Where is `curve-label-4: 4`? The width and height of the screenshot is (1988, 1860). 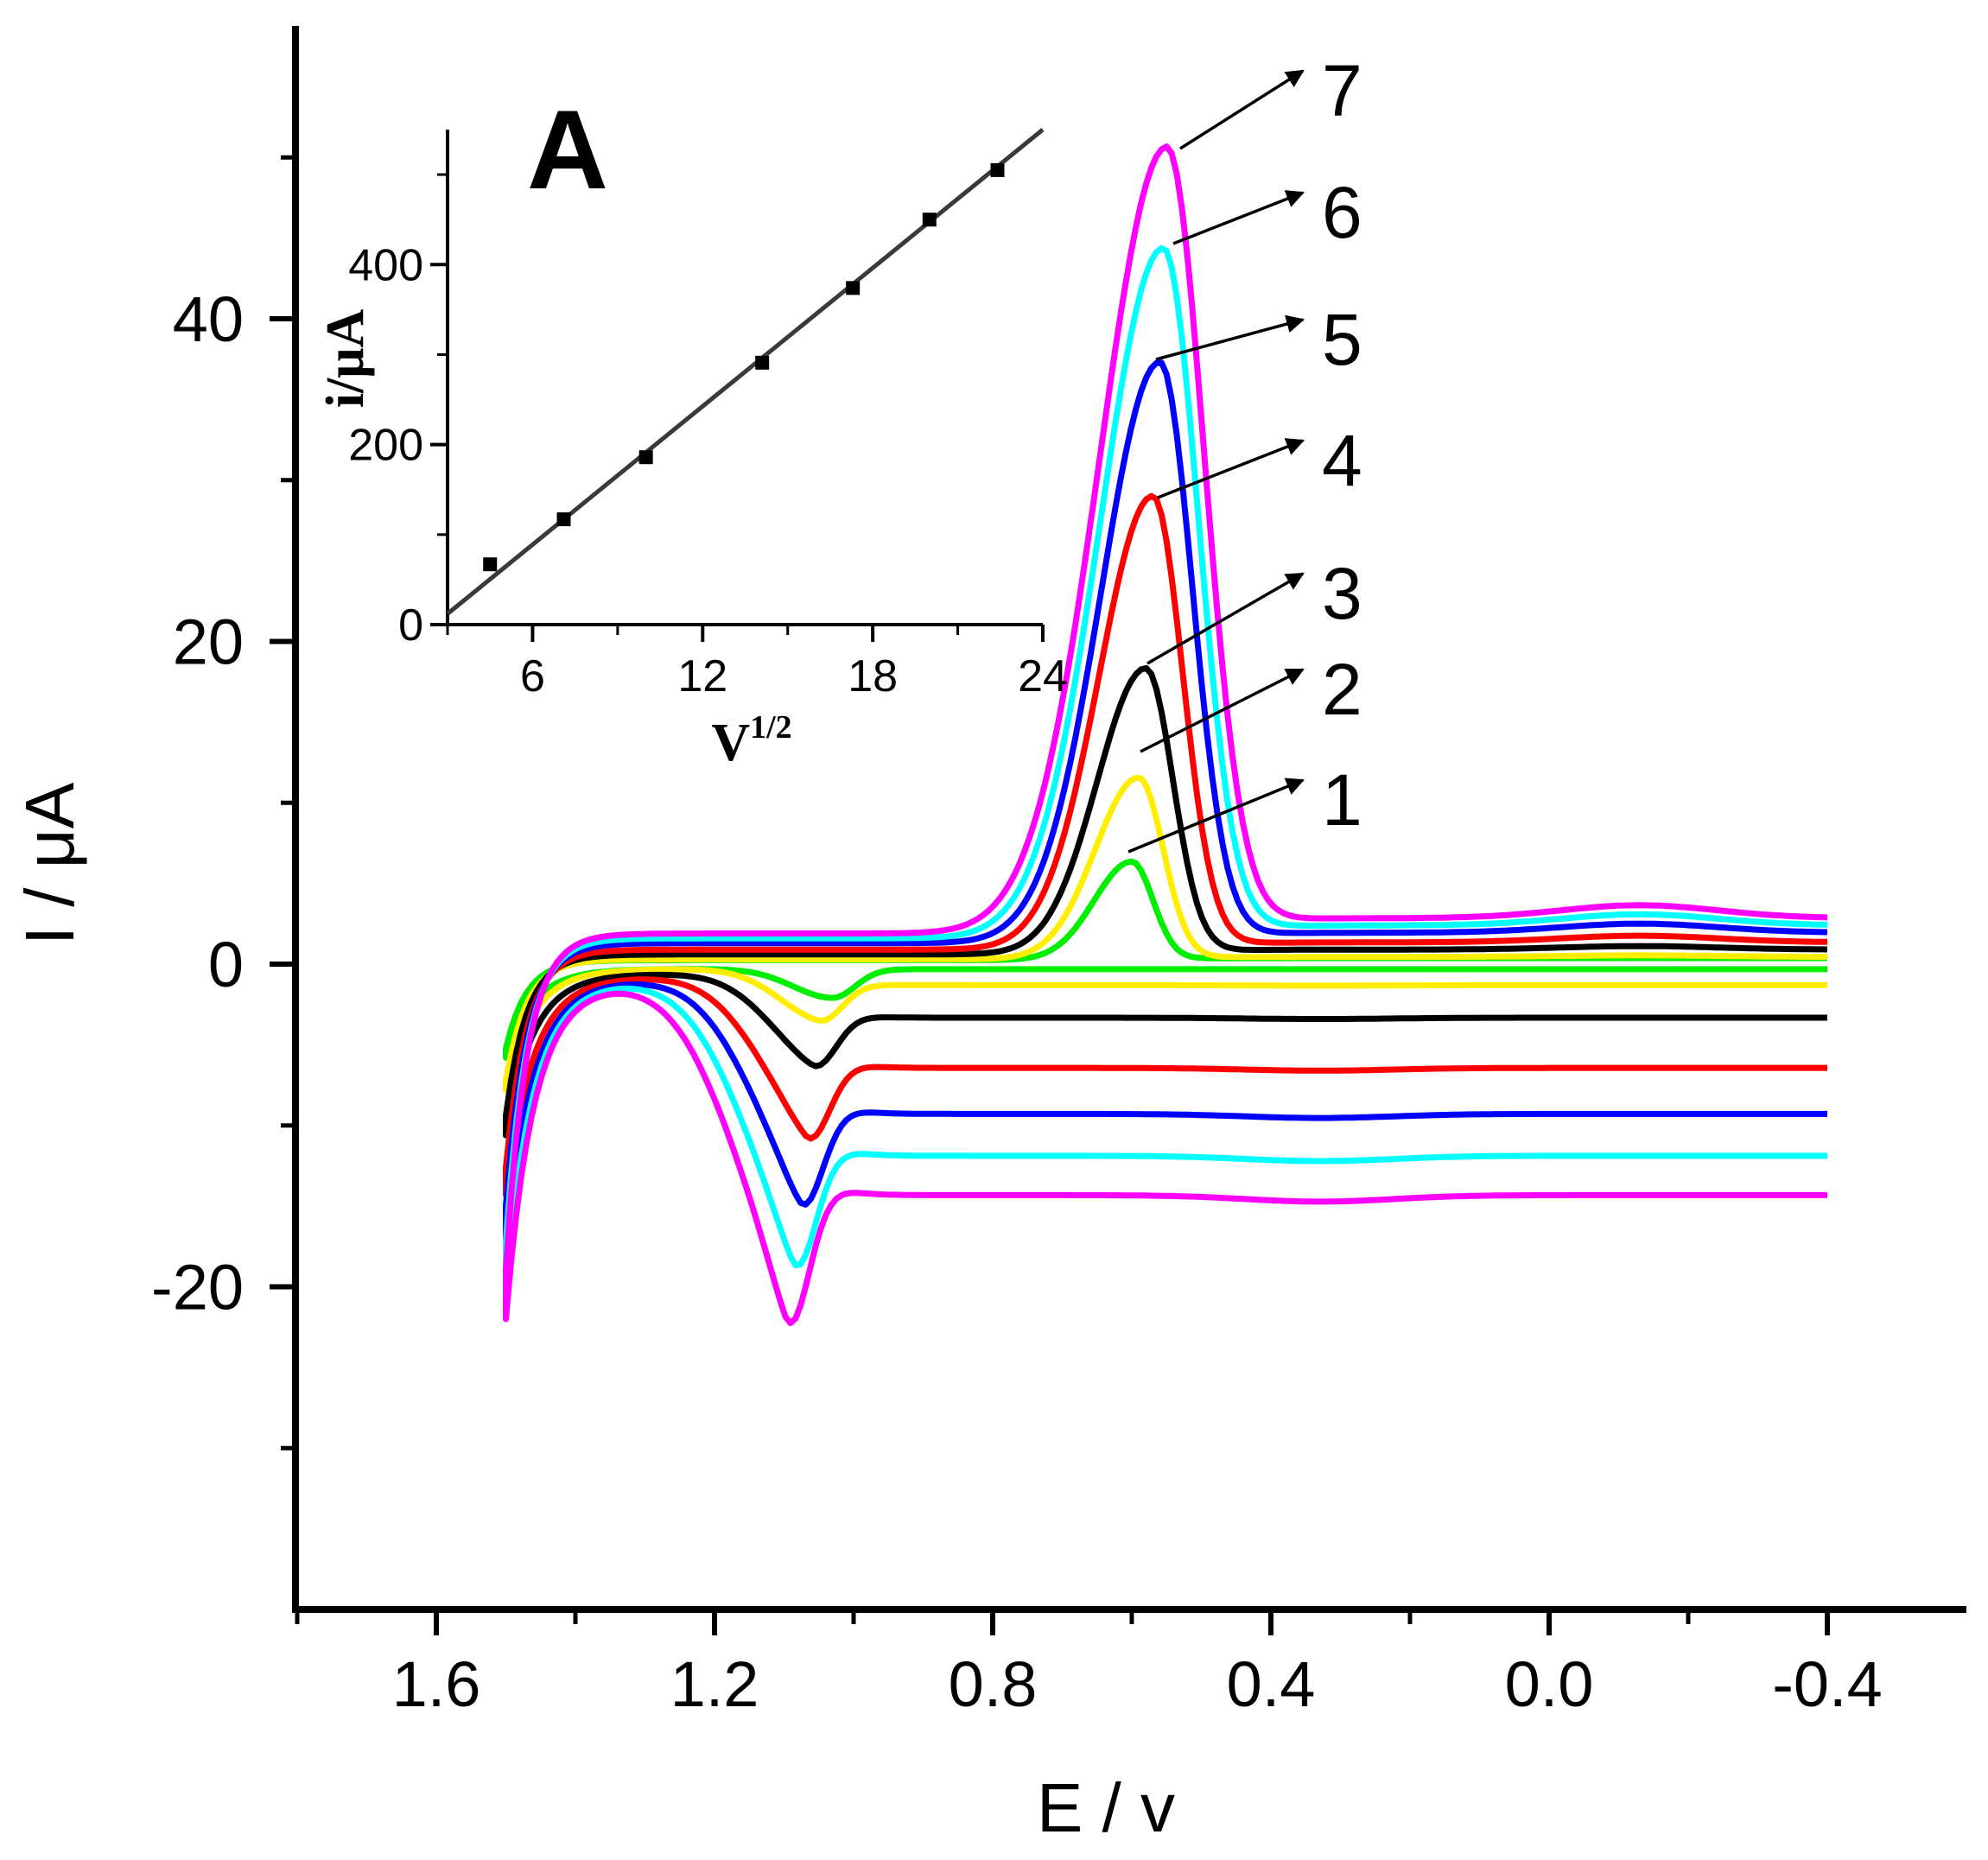
curve-label-4: 4 is located at coordinates (1342, 460).